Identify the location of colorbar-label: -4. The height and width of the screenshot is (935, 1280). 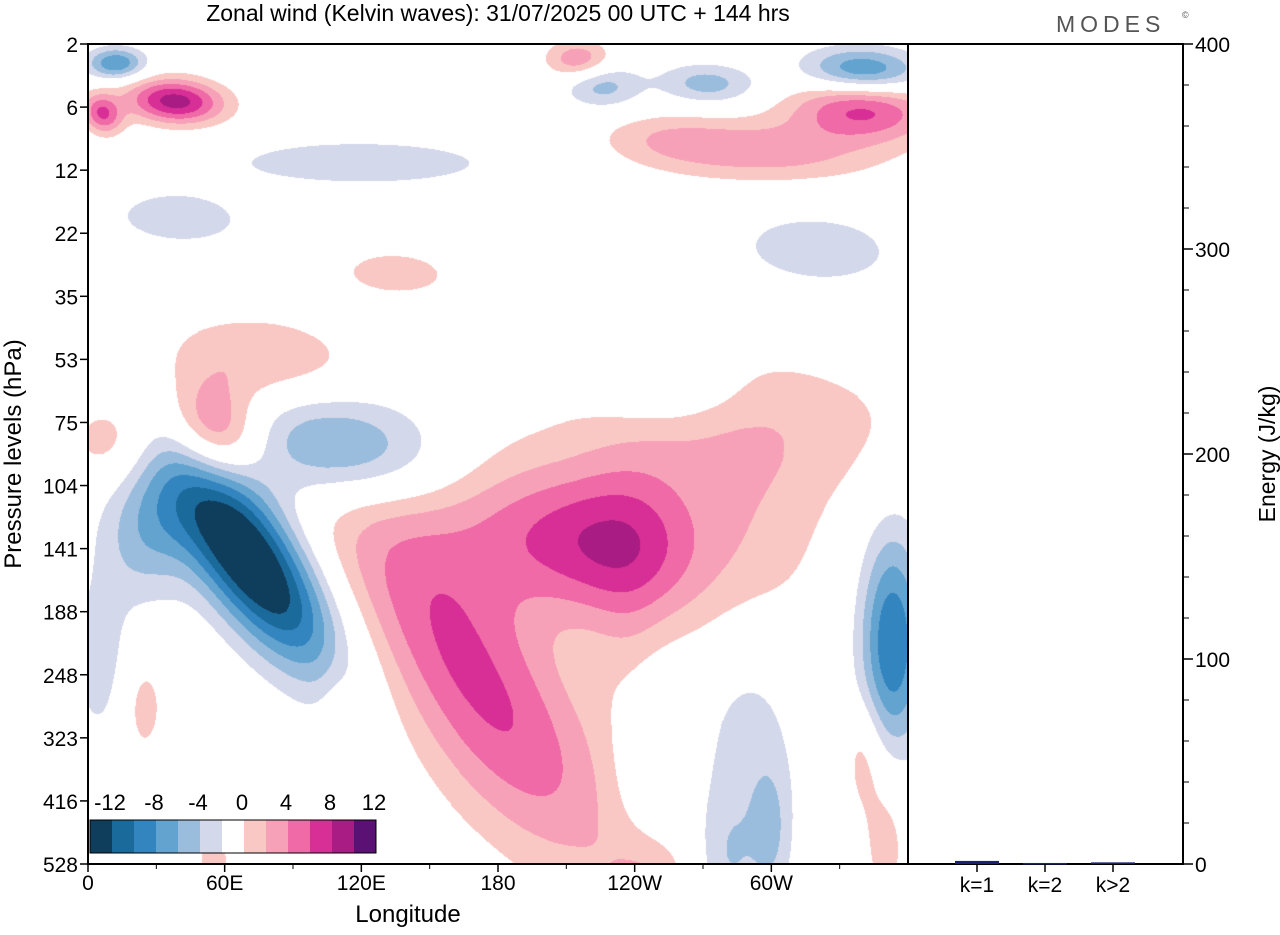
(198, 802).